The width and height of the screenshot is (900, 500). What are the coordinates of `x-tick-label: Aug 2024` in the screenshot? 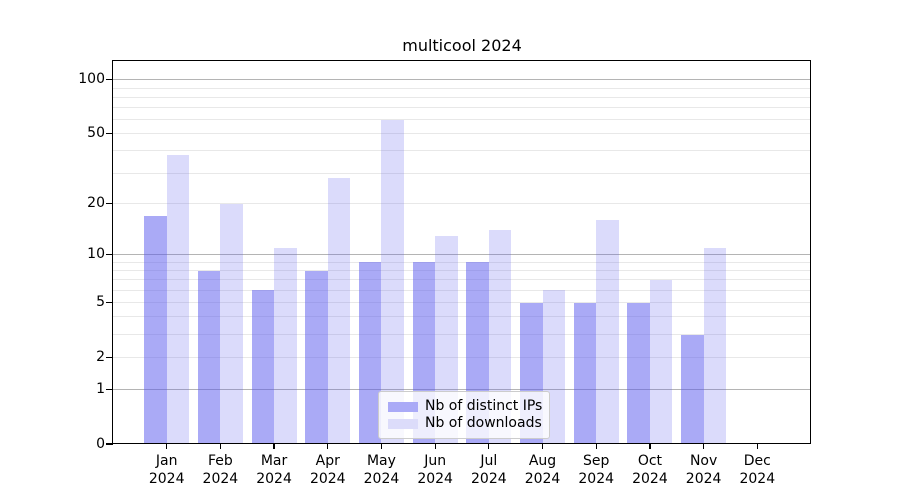 It's located at (542, 470).